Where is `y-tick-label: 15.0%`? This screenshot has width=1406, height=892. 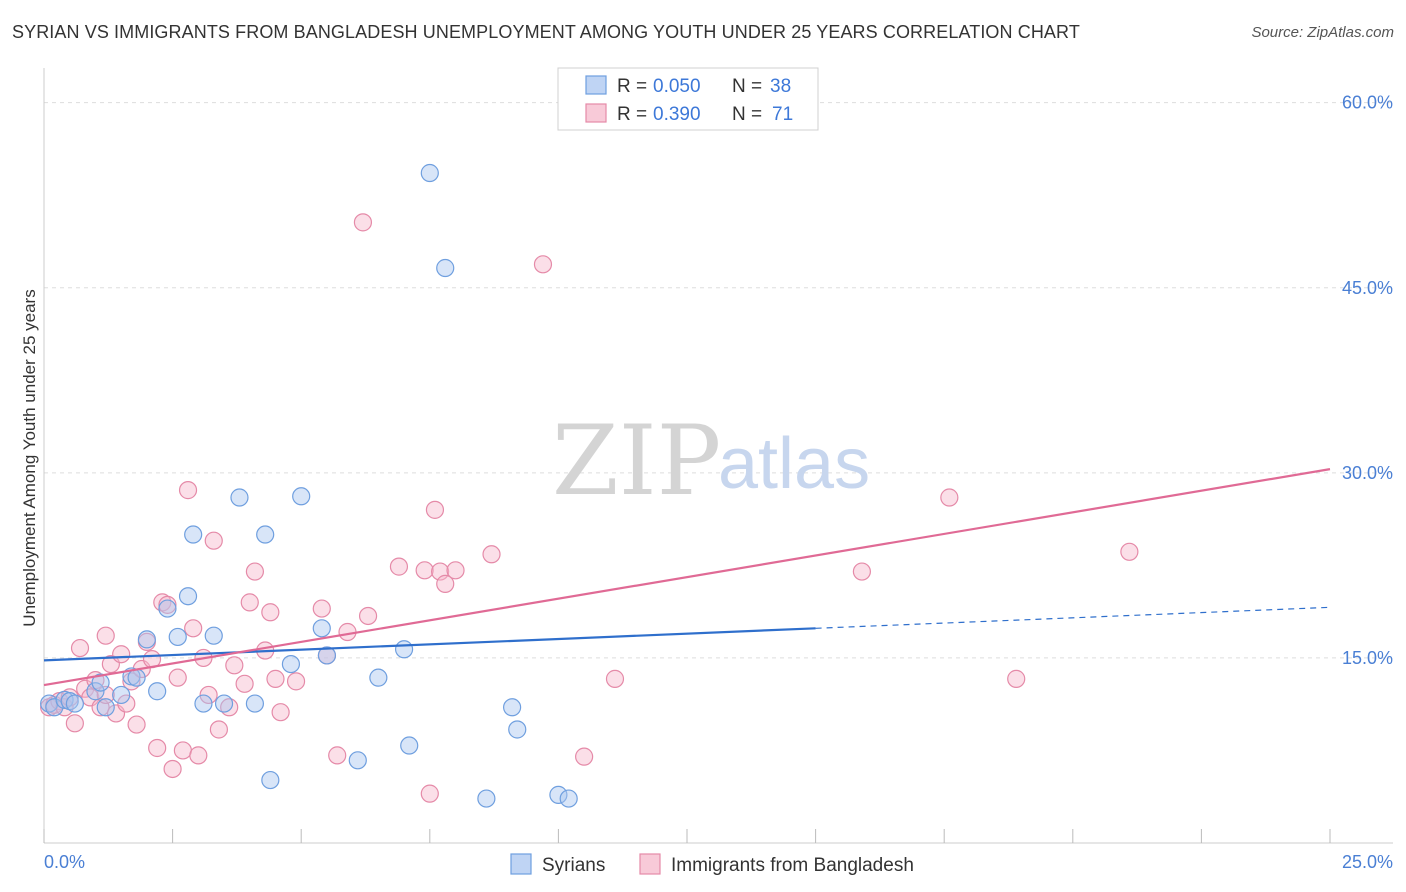 y-tick-label: 15.0% is located at coordinates (1367, 658).